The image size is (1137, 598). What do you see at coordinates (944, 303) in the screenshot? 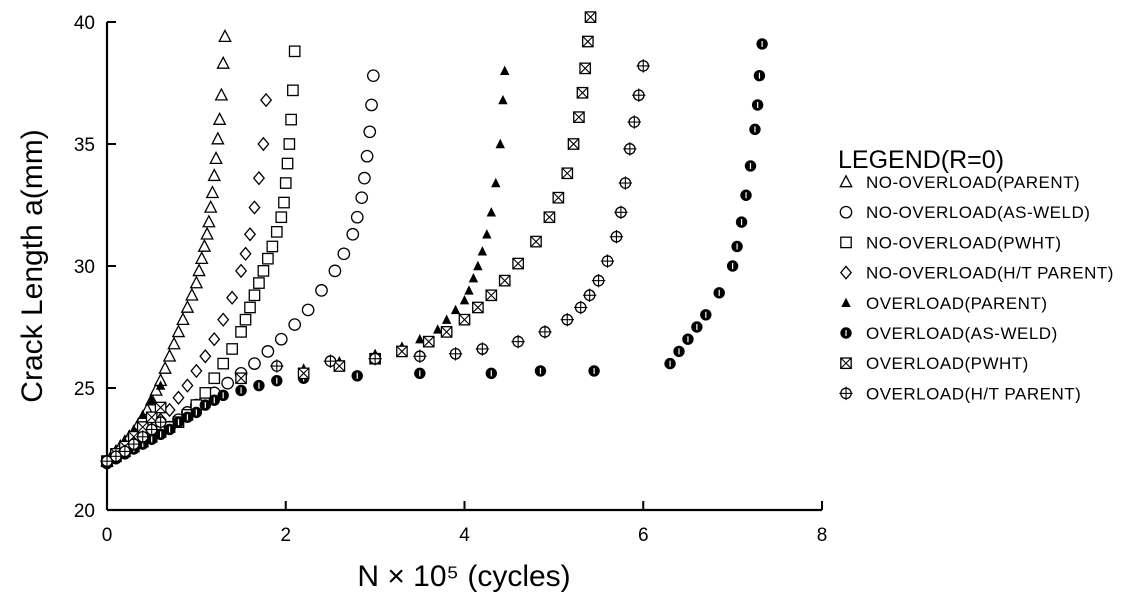
I see `legend-item: OVERLOAD(PARENT)` at bounding box center [944, 303].